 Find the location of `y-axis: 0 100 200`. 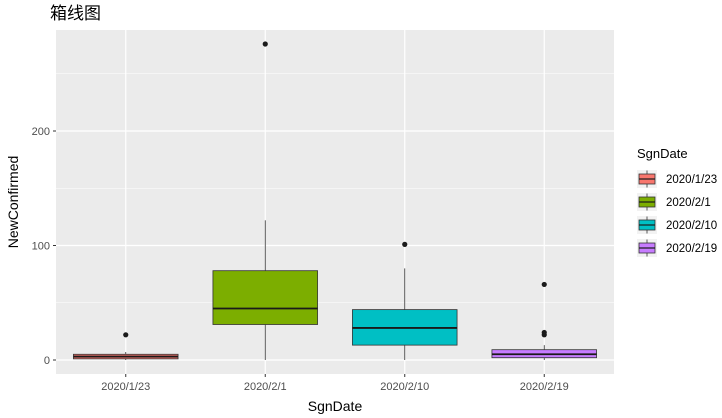

y-axis: 0 100 200 is located at coordinates (44, 246).